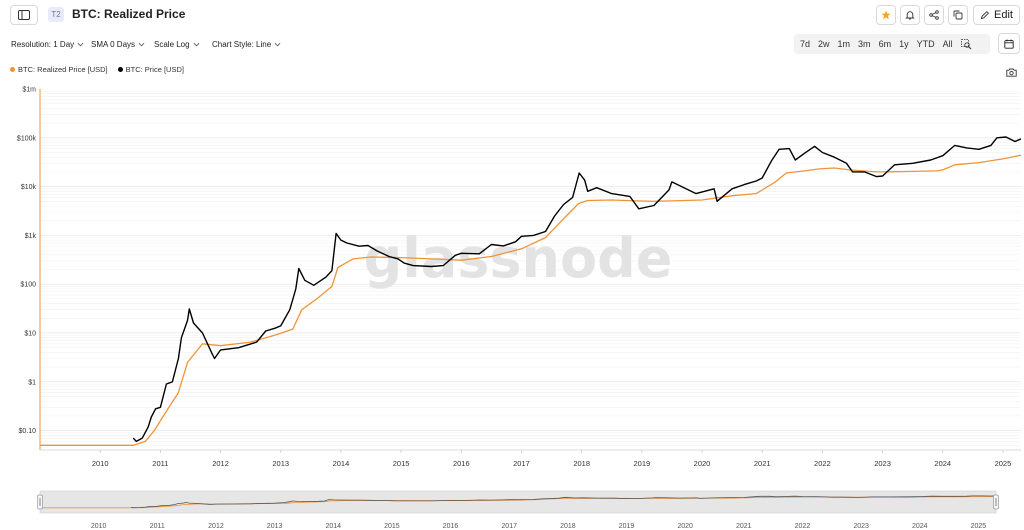  I want to click on favorite-button, so click(886, 15).